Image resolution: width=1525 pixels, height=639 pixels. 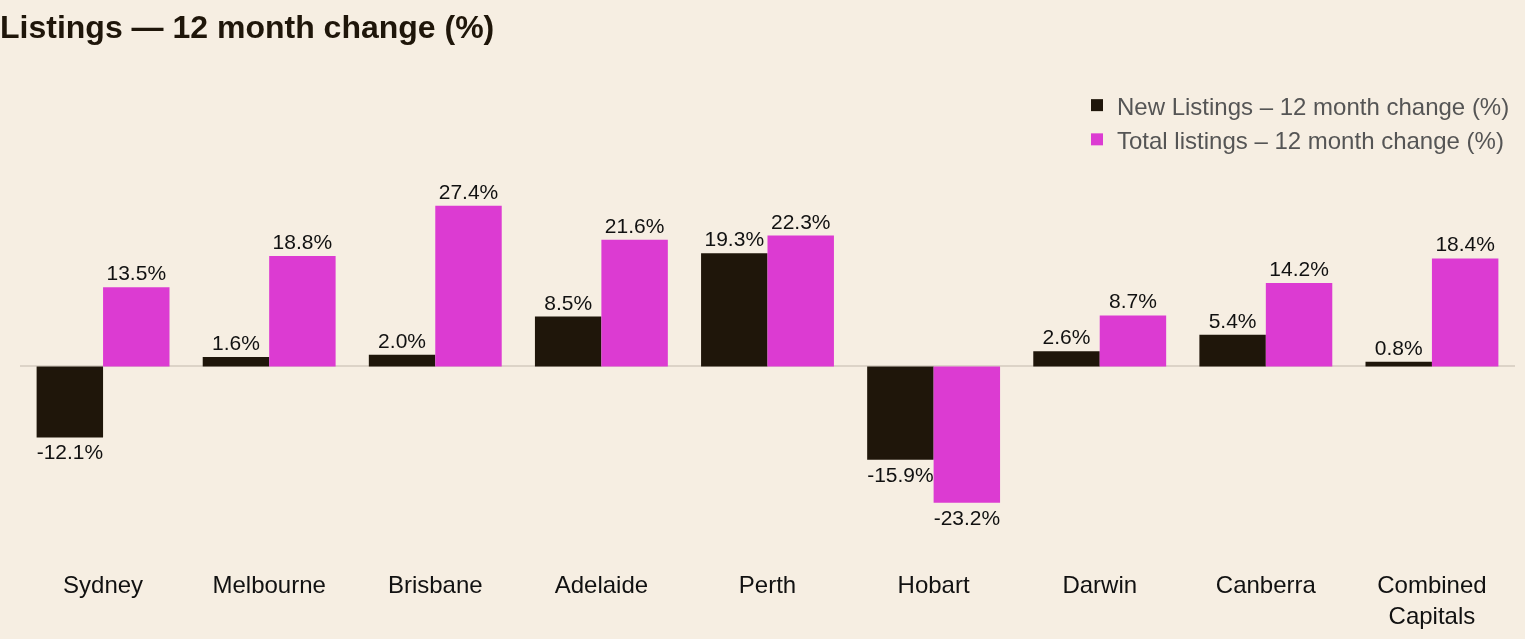 What do you see at coordinates (568, 302) in the screenshot?
I see `data-label: 8.5%` at bounding box center [568, 302].